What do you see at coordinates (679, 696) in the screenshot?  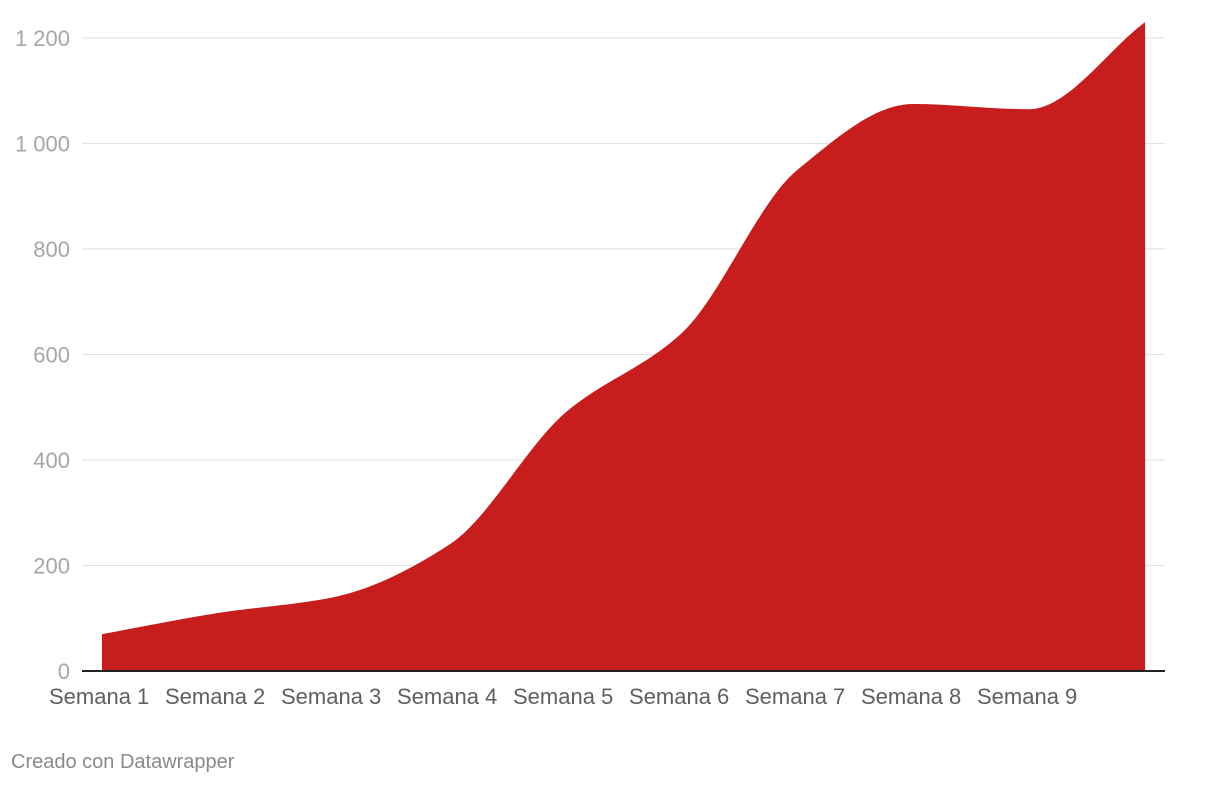 I see `x-tick-label: Semana 6` at bounding box center [679, 696].